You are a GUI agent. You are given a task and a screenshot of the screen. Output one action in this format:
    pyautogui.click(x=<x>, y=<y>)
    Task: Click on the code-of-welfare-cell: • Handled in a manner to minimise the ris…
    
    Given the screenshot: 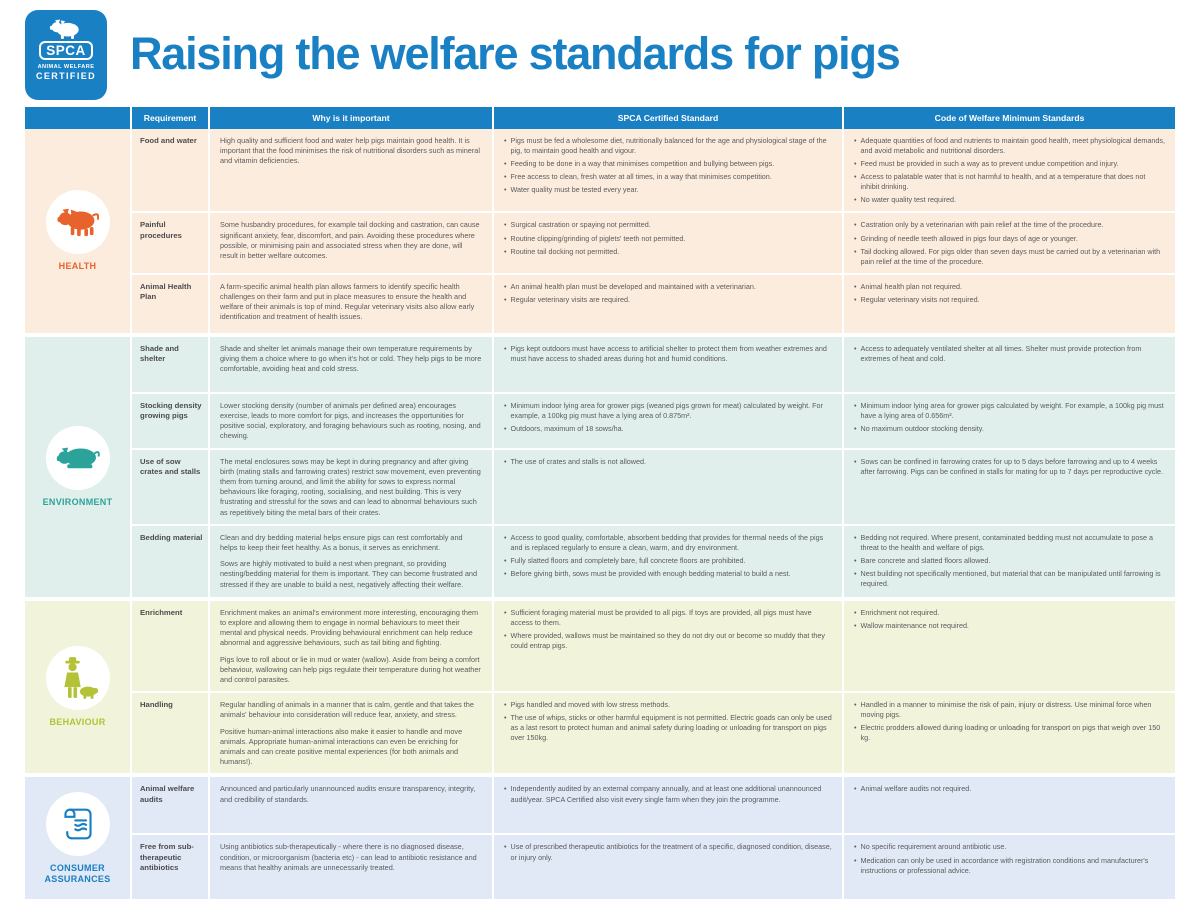 What is the action you would take?
    pyautogui.click(x=1009, y=733)
    